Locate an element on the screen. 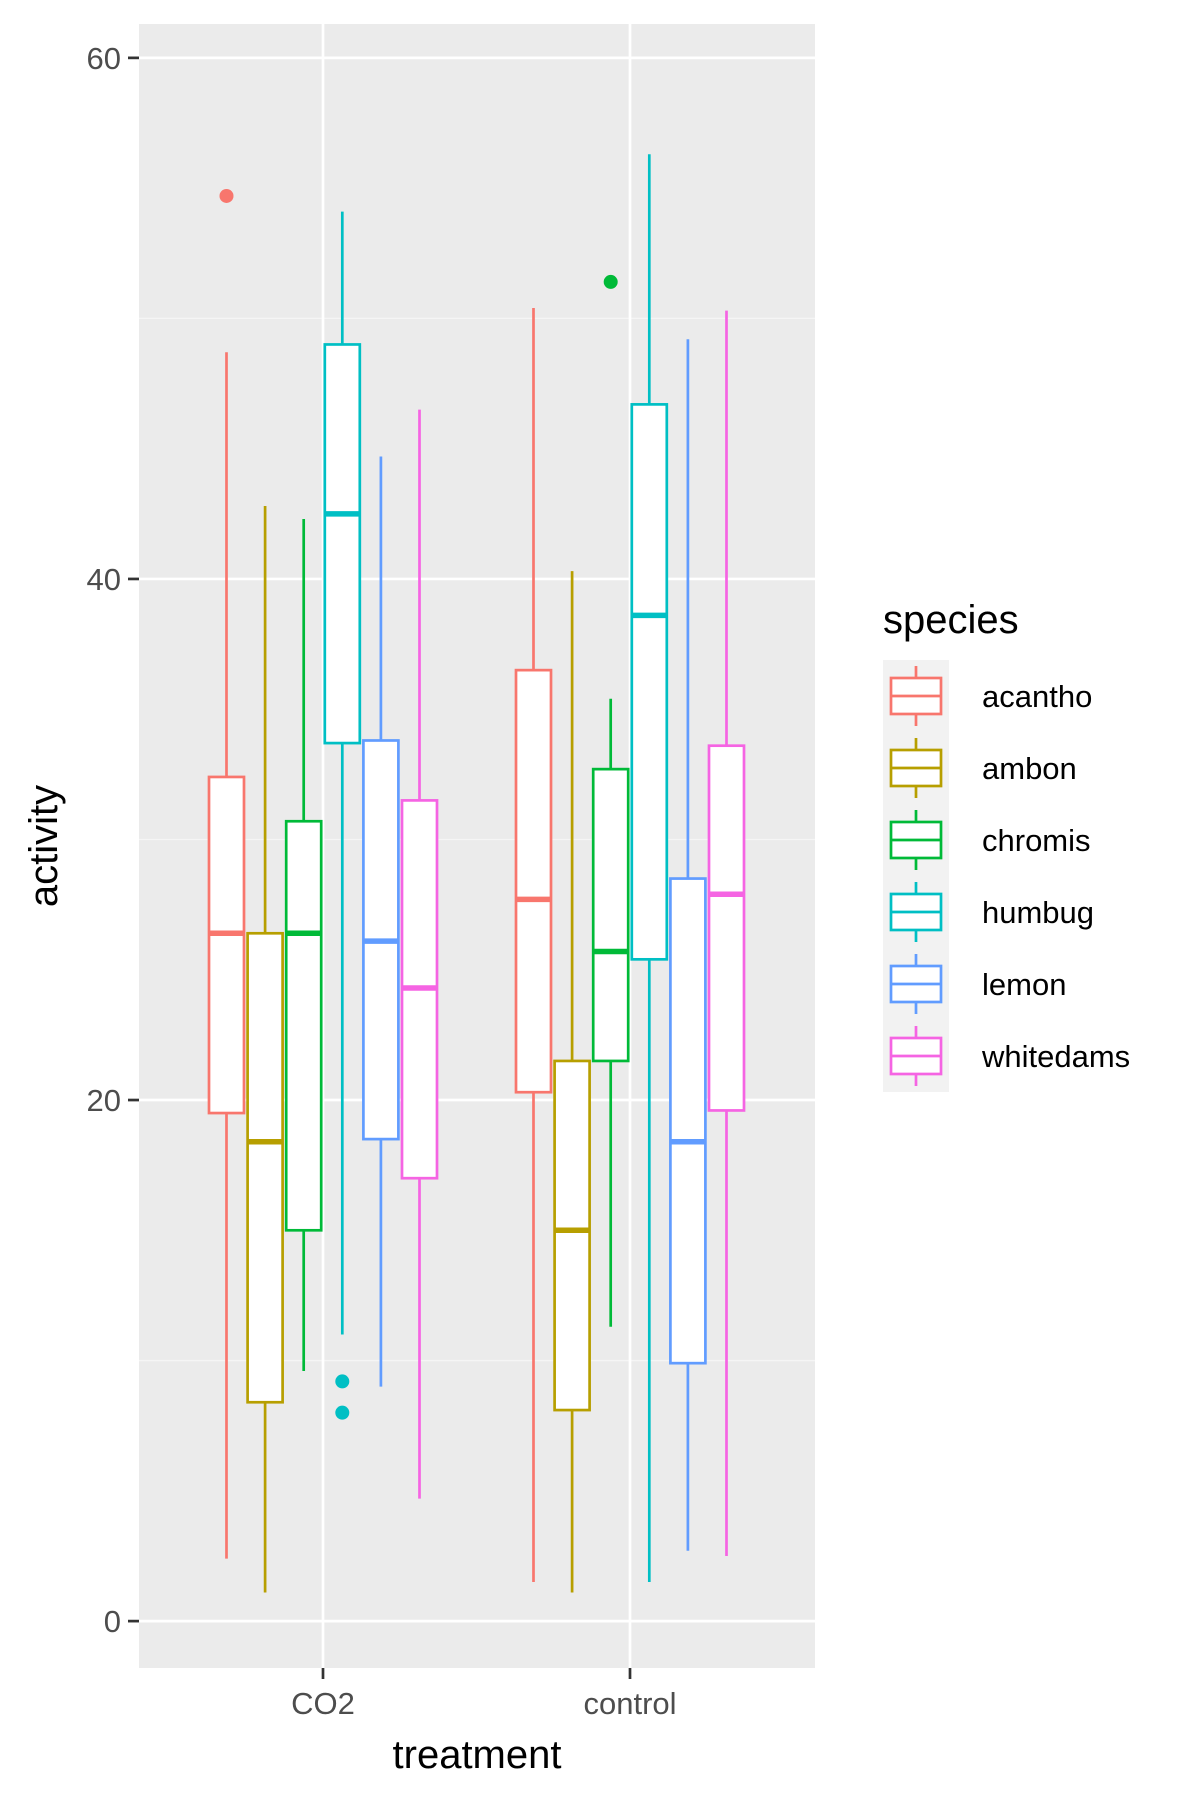  x-tick-label: control is located at coordinates (629, 1703).